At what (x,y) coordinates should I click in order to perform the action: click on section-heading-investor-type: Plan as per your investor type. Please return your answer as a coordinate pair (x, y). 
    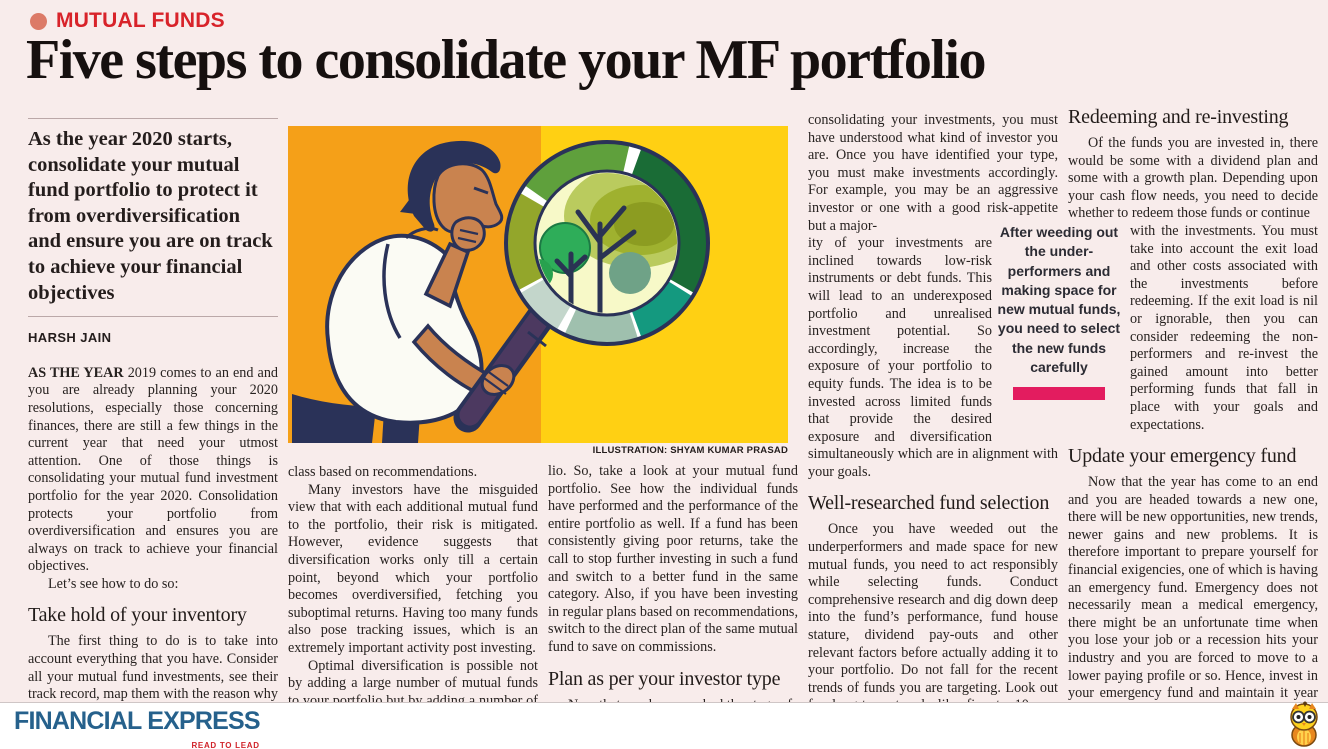
    Looking at the image, I should click on (664, 678).